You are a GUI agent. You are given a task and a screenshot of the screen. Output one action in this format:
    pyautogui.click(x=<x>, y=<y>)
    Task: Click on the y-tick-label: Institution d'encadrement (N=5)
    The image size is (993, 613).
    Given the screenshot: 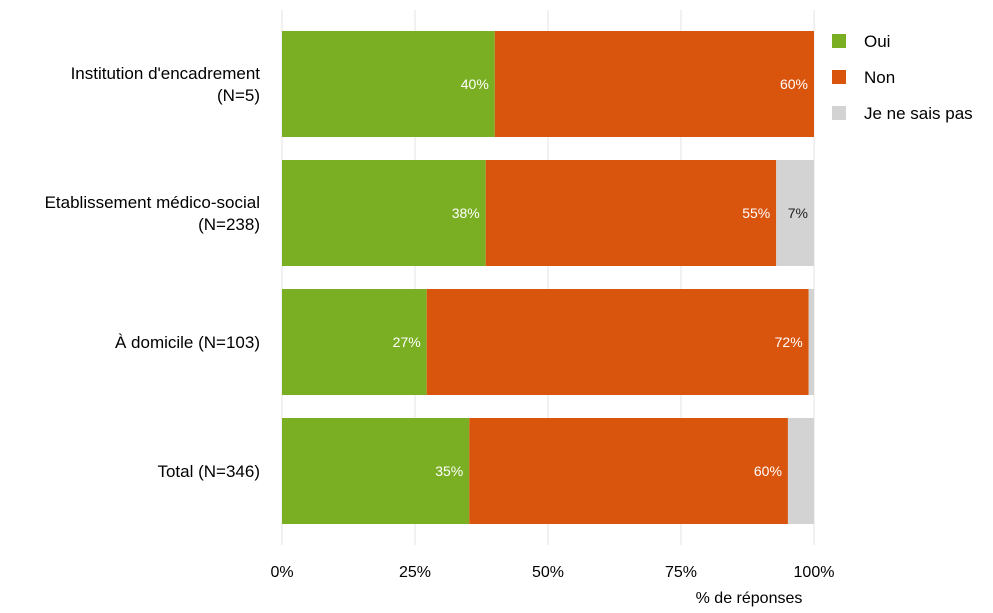 What is the action you would take?
    pyautogui.click(x=166, y=84)
    